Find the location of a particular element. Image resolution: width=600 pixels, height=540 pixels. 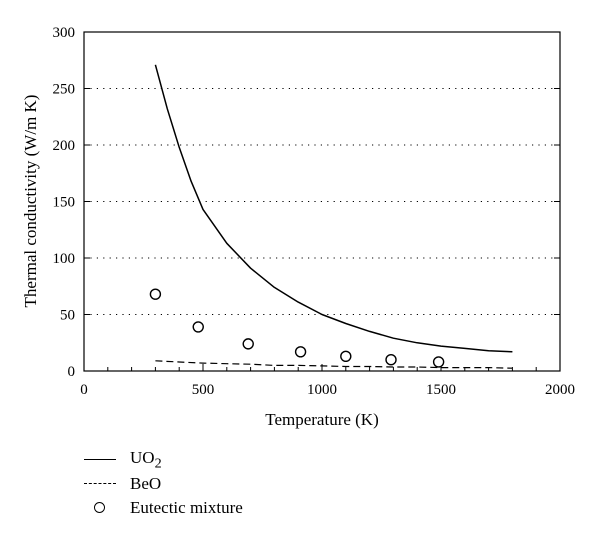

y-tick-label: 50 is located at coordinates (67, 316).